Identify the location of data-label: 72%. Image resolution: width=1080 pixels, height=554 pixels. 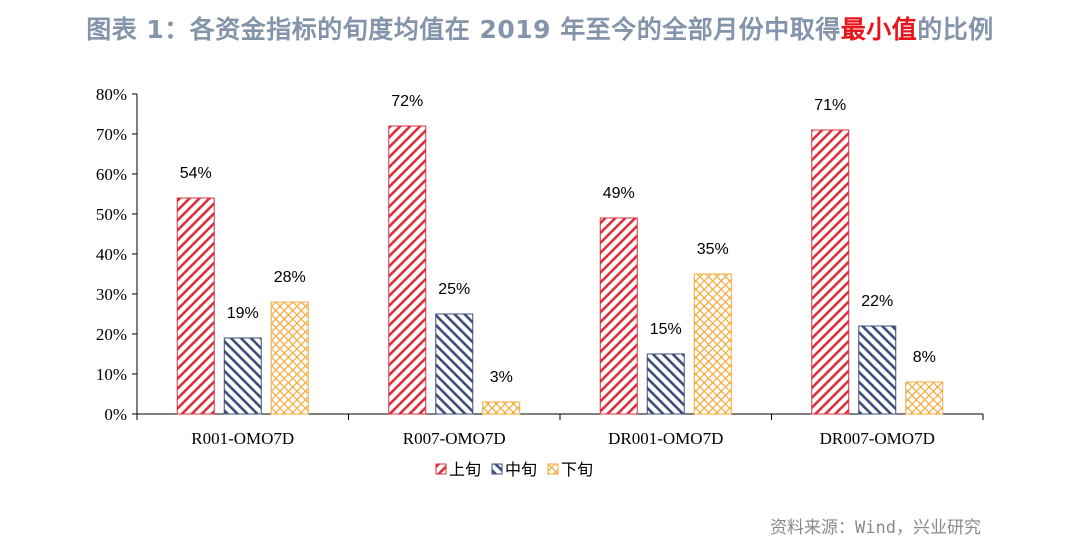
(407, 101).